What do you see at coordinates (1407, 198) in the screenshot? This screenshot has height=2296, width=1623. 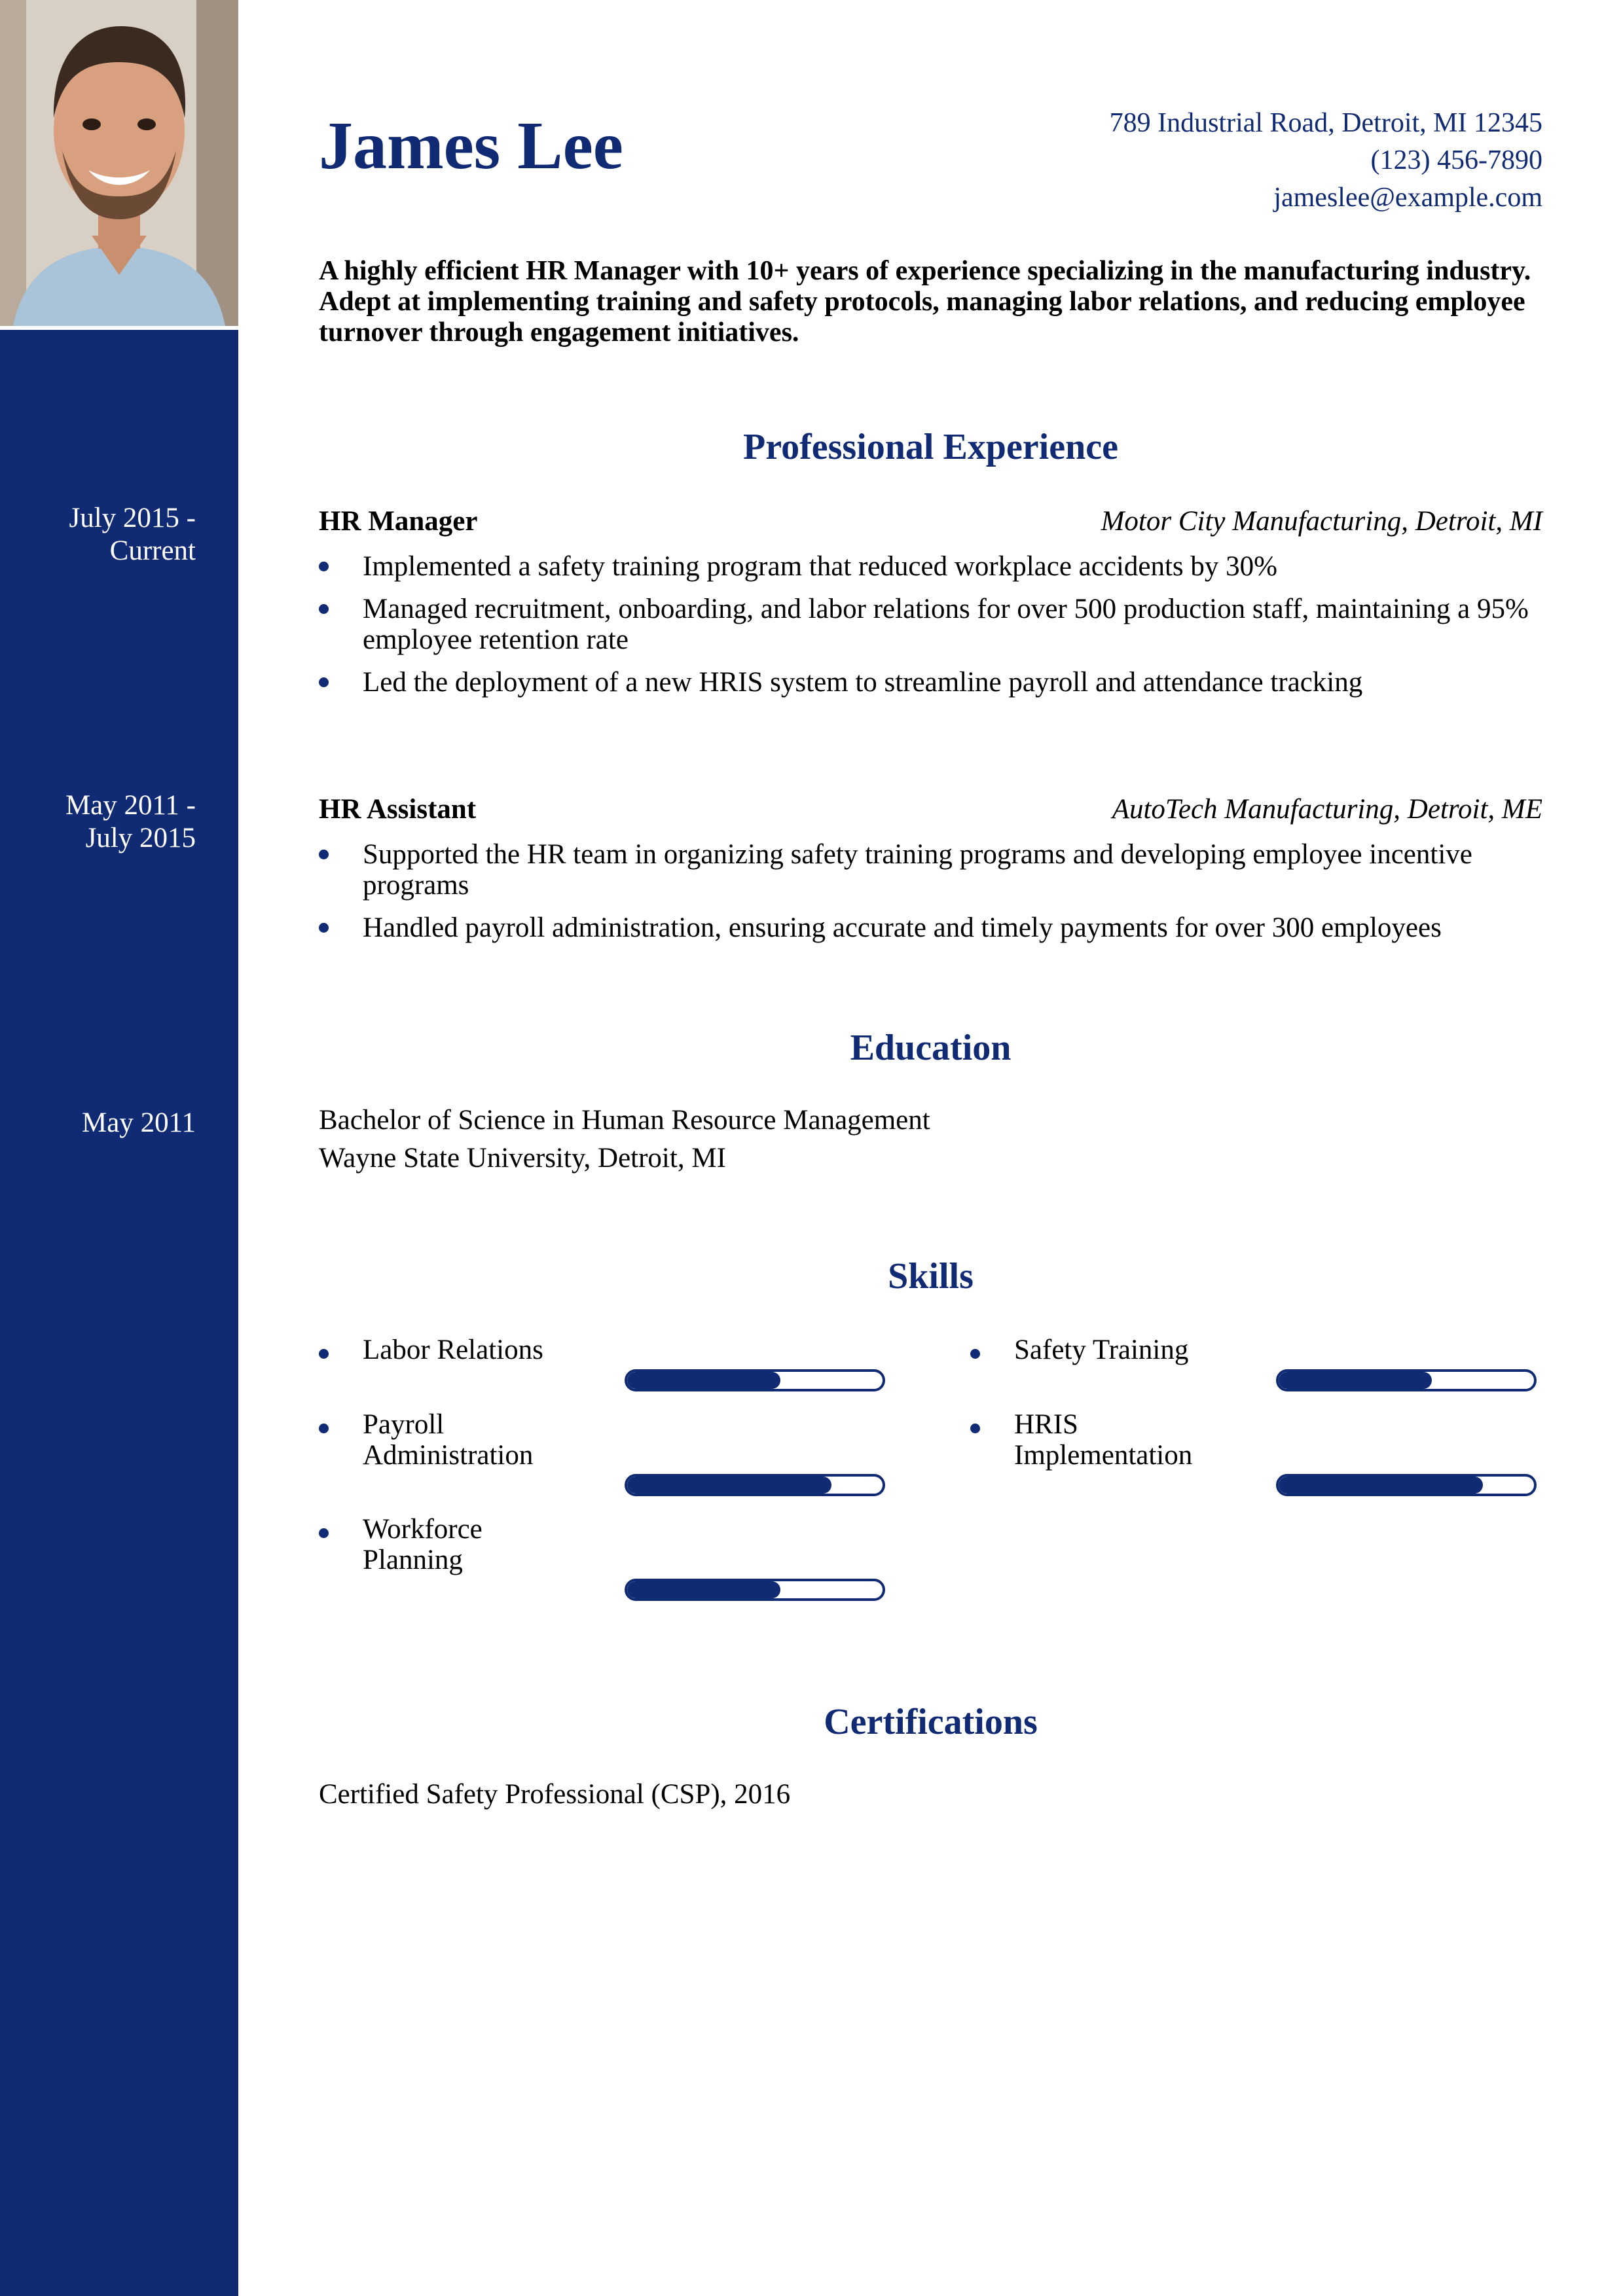 I see `email-link: jameslee@example.com` at bounding box center [1407, 198].